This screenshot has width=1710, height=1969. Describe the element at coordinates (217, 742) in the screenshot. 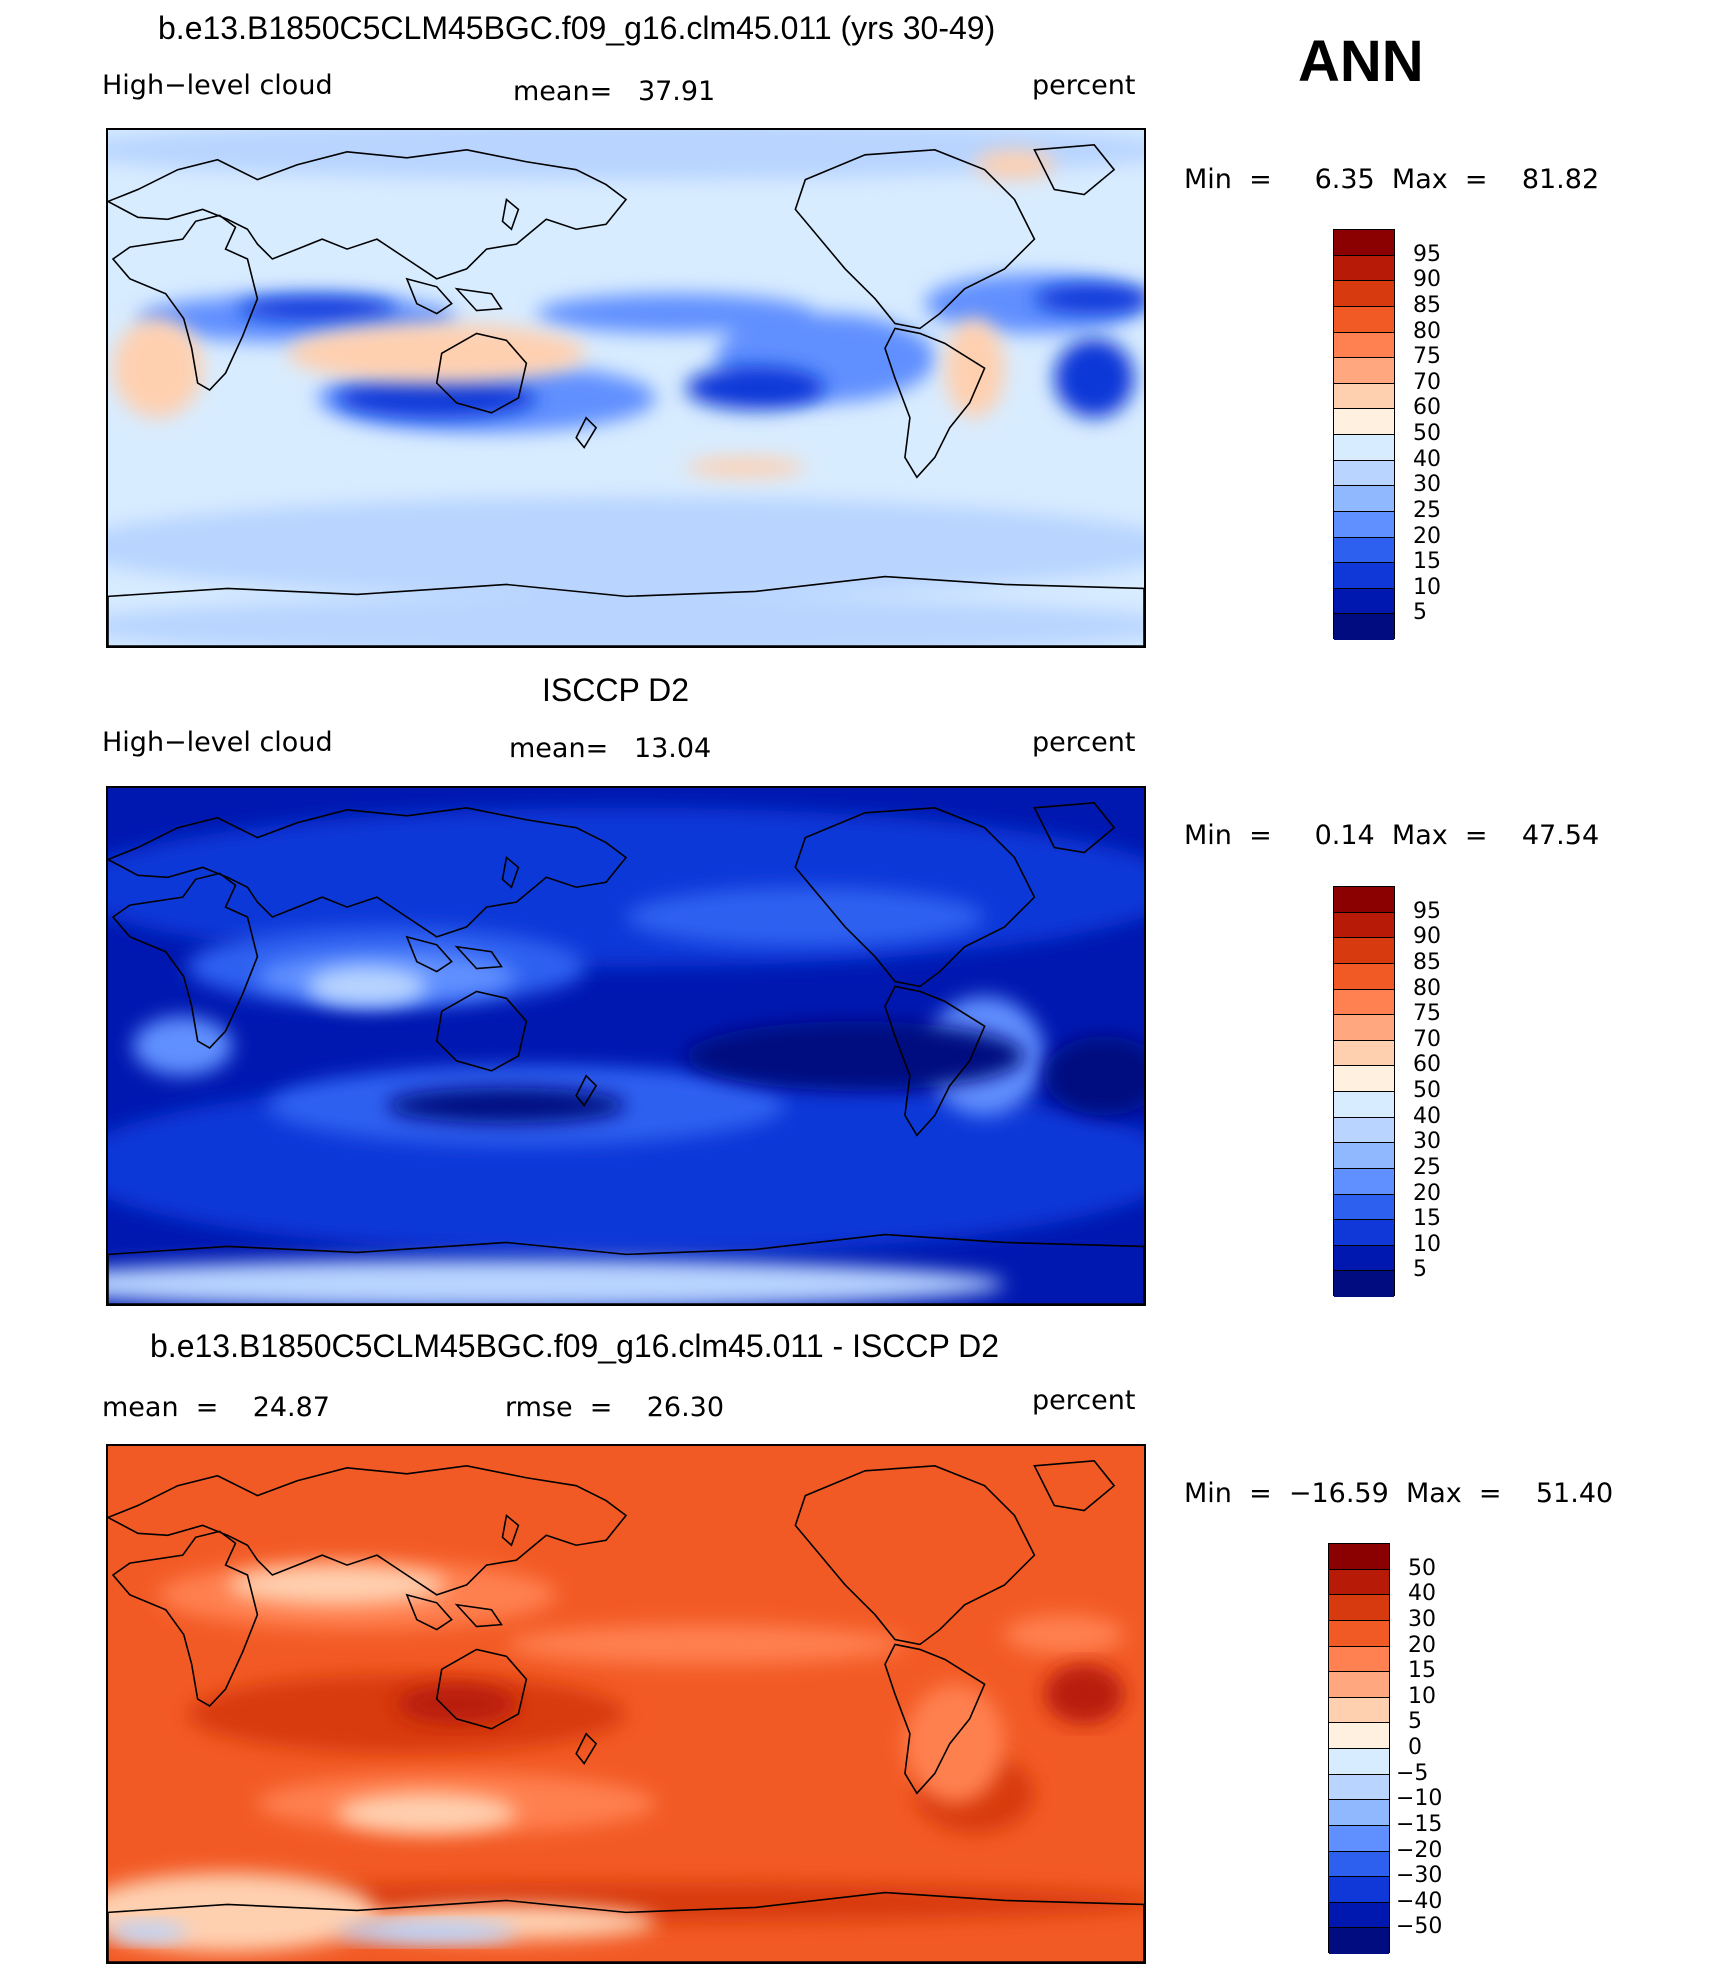

I see `panel-2-variable-label: High−level cloud` at that location.